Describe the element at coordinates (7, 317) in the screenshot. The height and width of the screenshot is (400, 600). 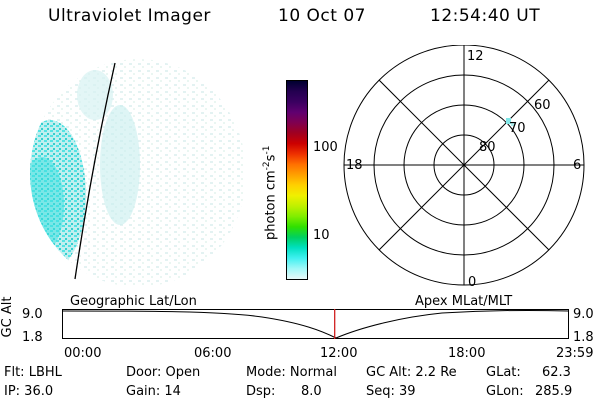
I see `timeline-ylabel: GC Alt` at that location.